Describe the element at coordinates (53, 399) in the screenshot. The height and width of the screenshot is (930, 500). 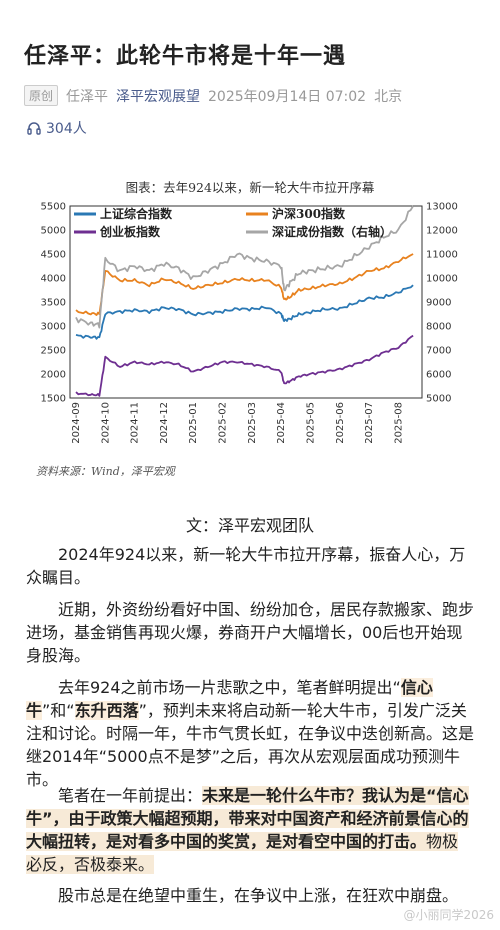
I see `left-tick-label: 1500` at that location.